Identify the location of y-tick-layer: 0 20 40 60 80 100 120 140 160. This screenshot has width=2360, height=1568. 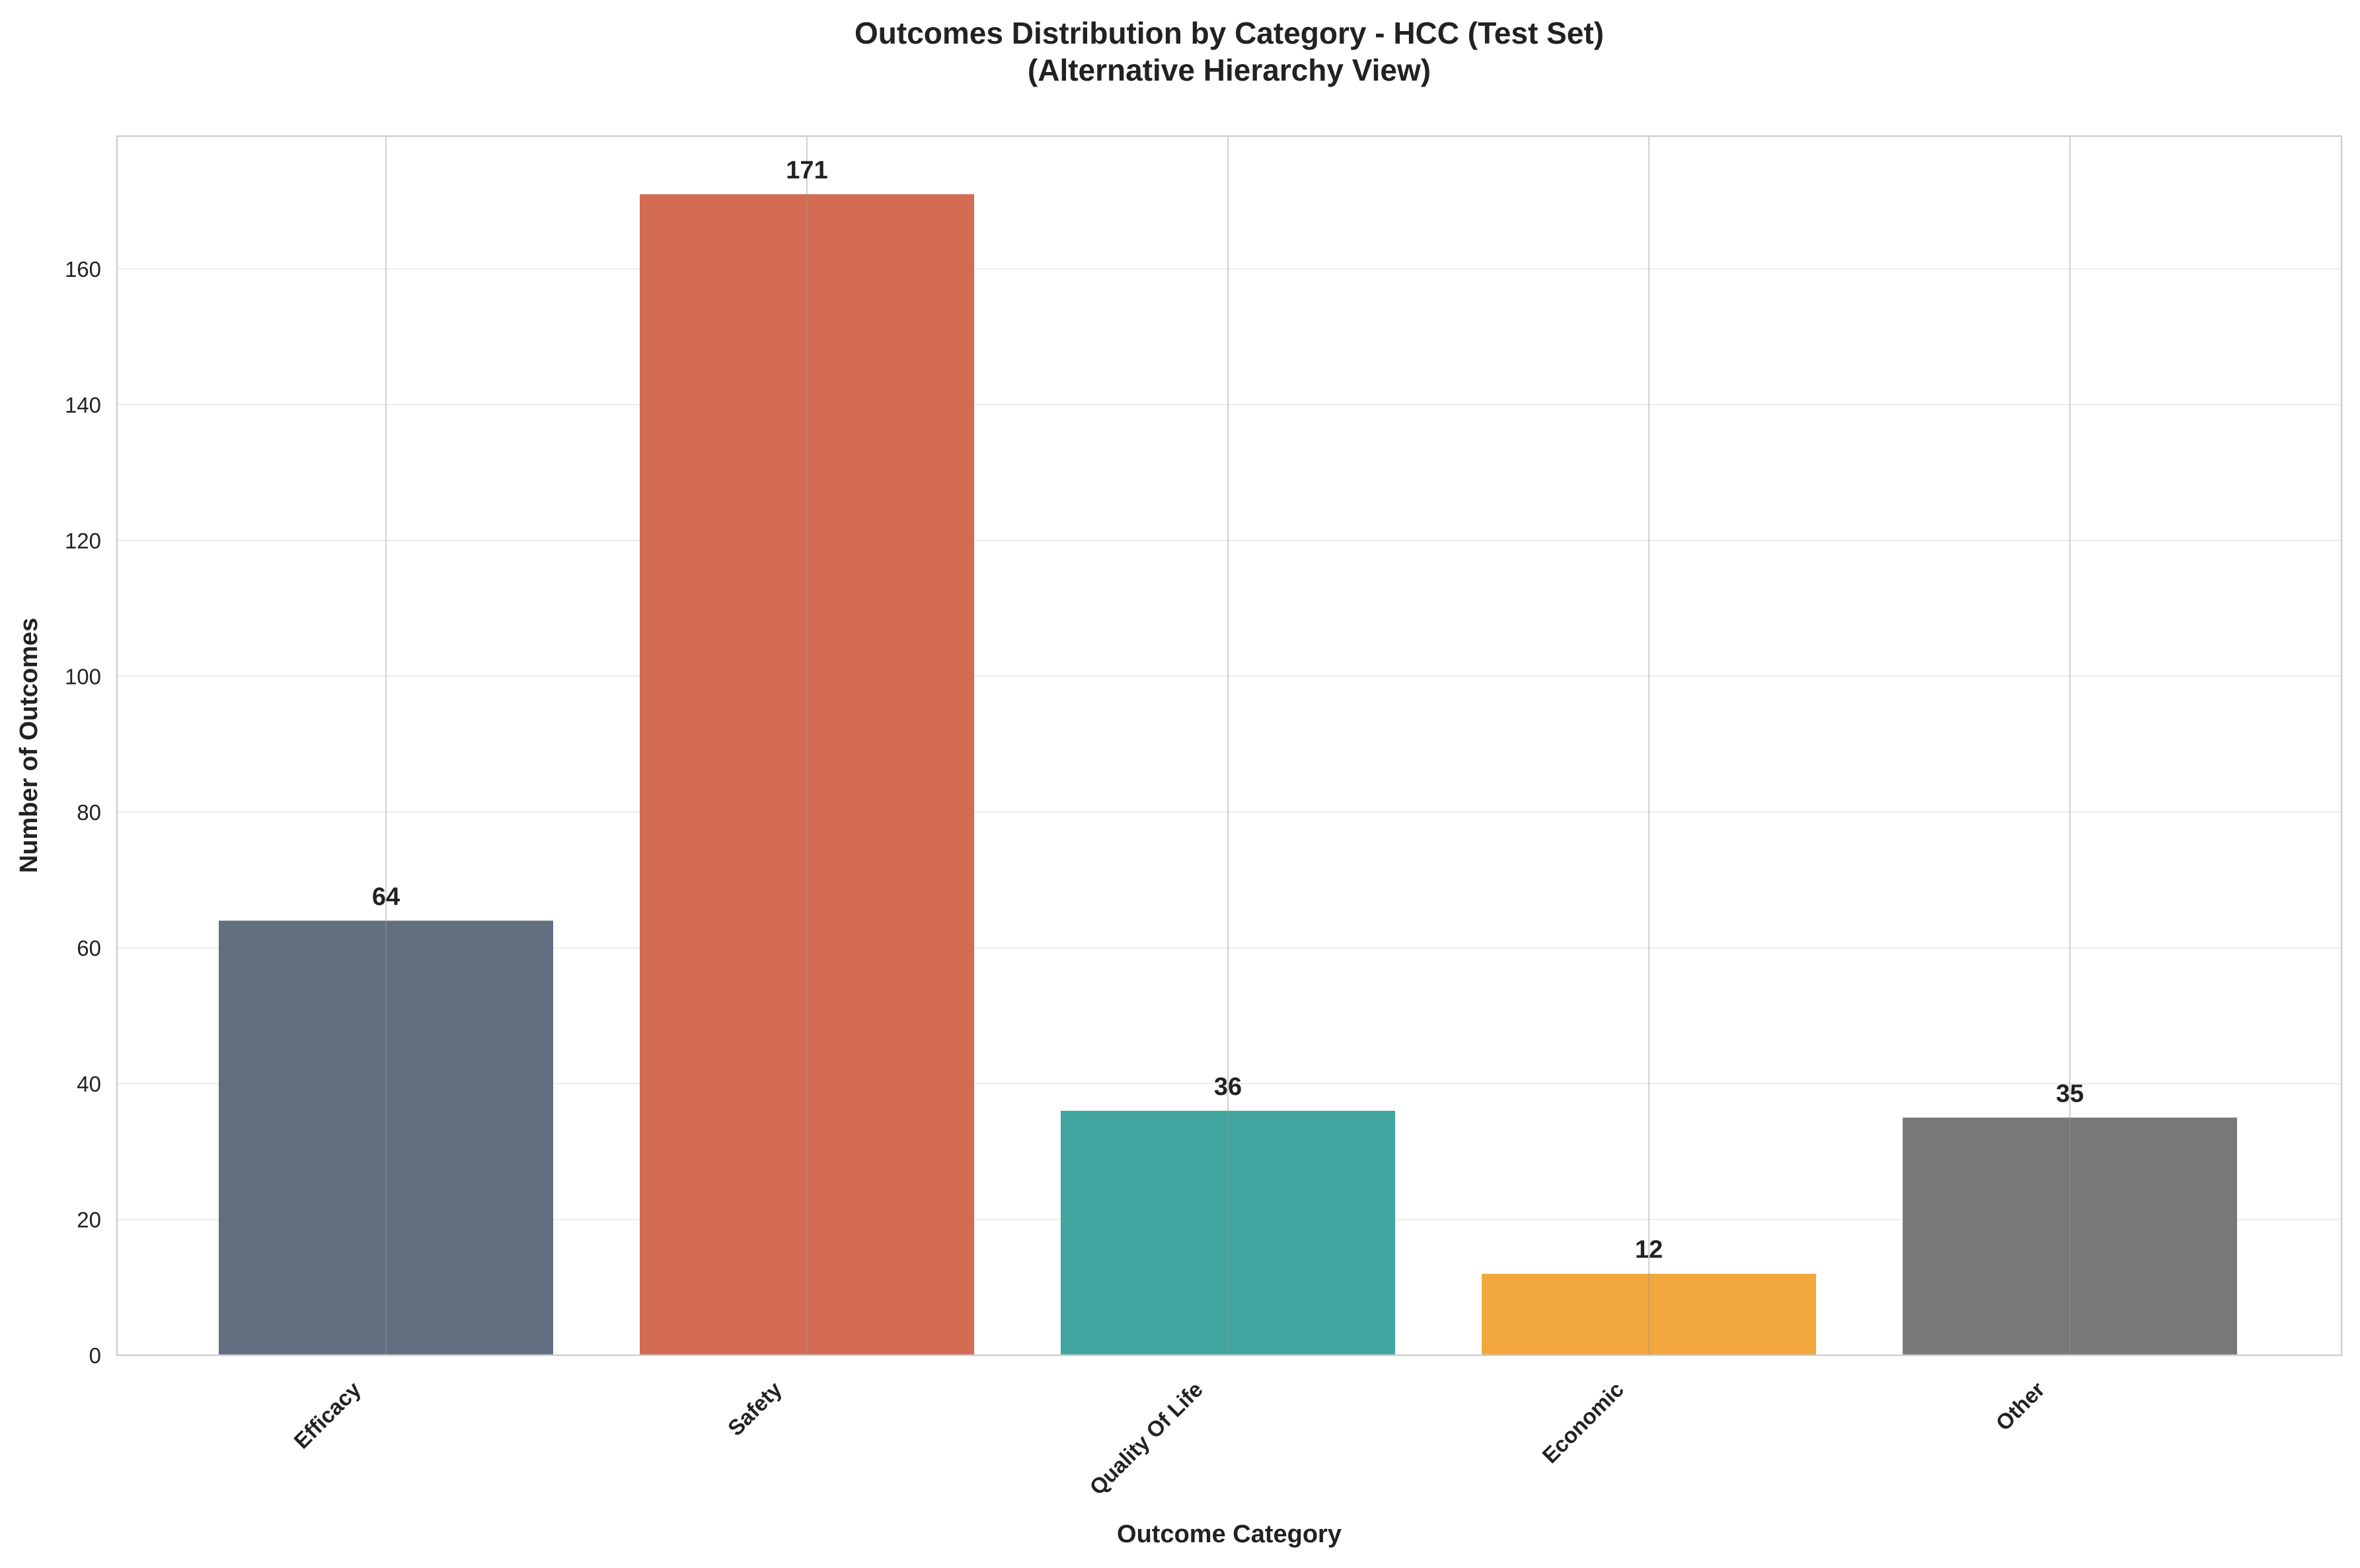
(83, 813).